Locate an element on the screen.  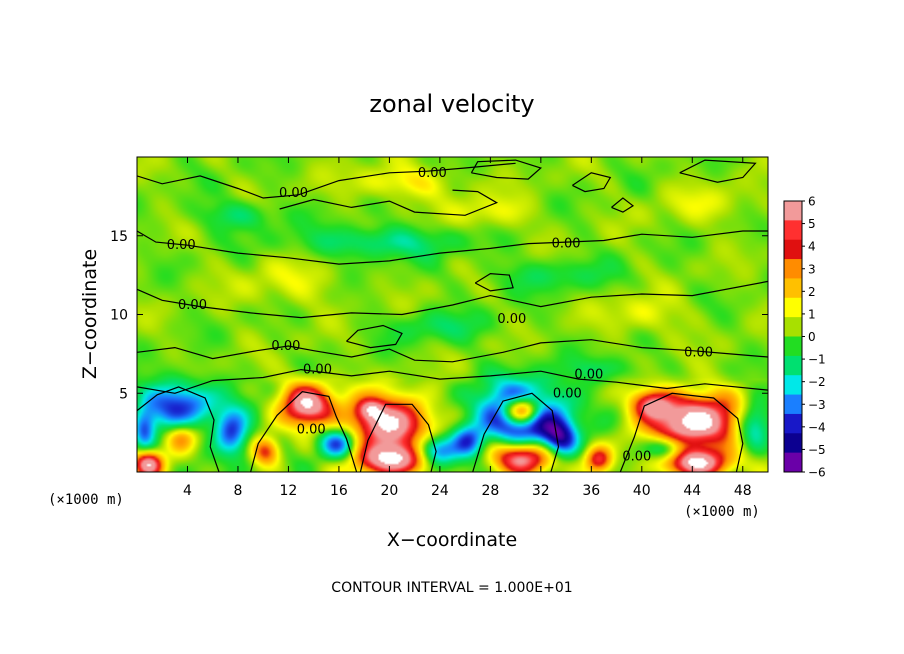
chart-title: zonal velocity is located at coordinates (451, 104).